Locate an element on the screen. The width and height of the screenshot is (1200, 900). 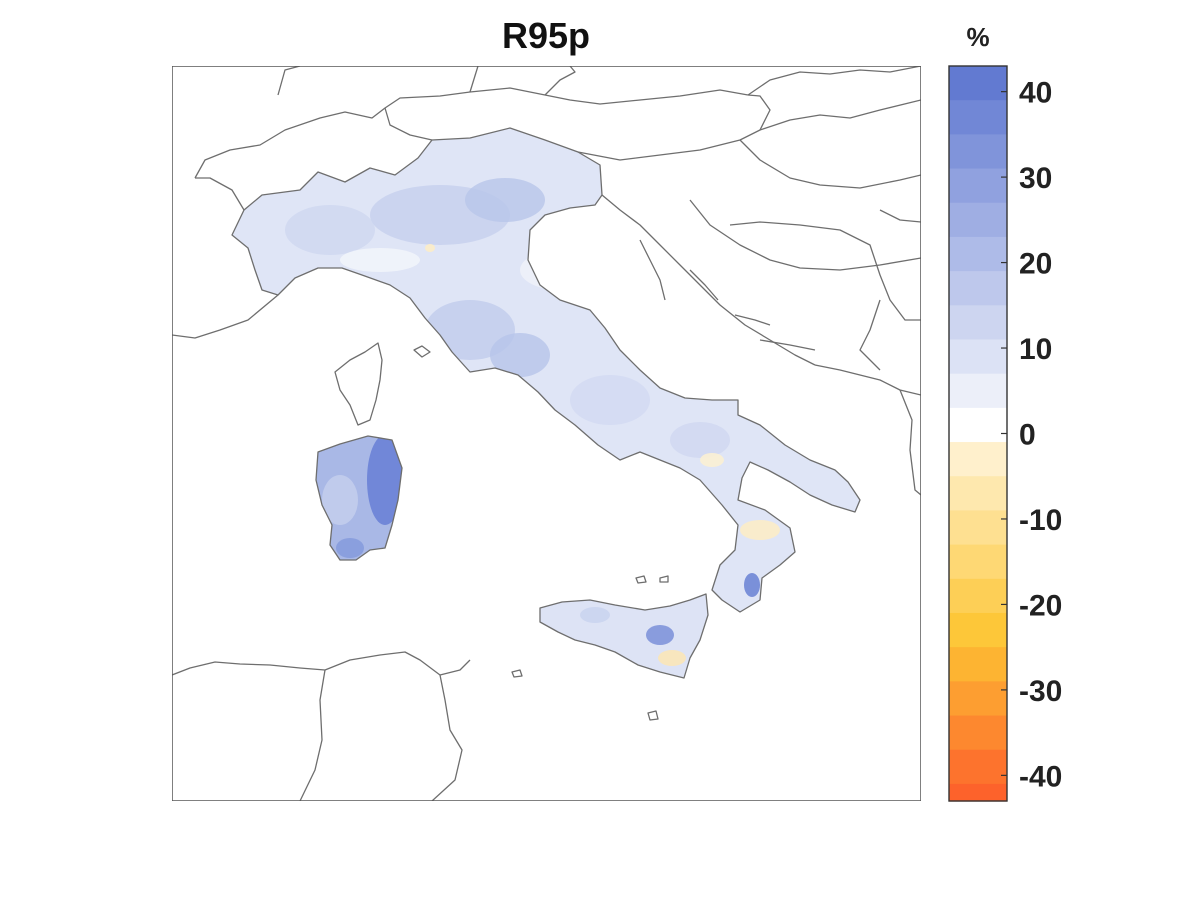
colorbar-tick-label: -20 is located at coordinates (1040, 605).